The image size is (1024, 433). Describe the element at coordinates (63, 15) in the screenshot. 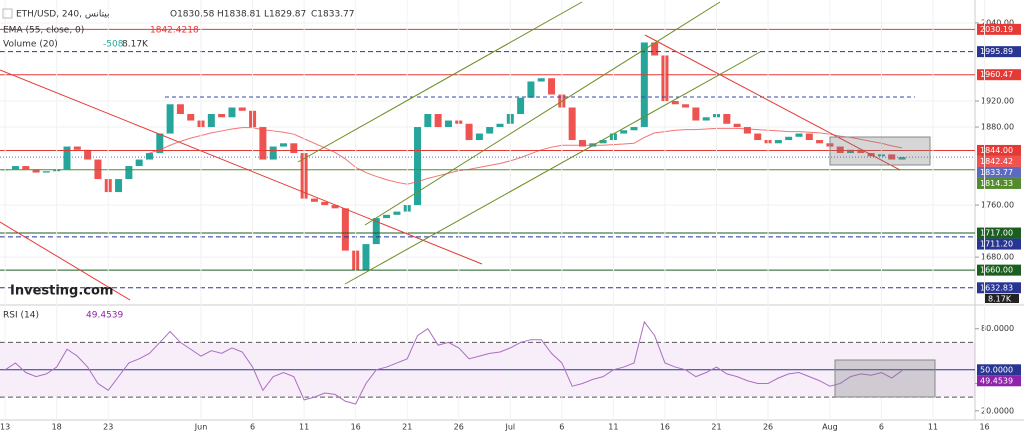

I see `legend-title: ETH/USD, 240, بيتانس` at that location.